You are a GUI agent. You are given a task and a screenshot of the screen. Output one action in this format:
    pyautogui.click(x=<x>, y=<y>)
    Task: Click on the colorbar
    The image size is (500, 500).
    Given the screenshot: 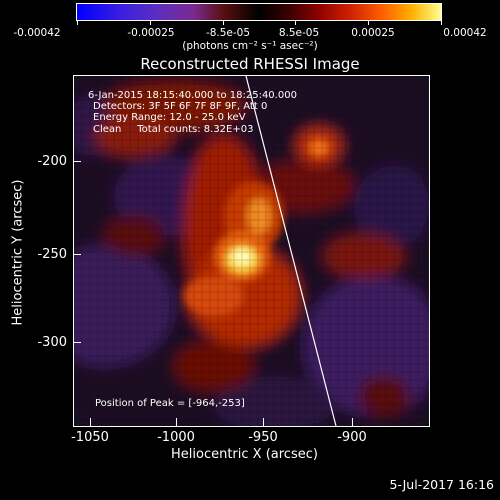 What is the action you would take?
    pyautogui.click(x=259, y=14)
    